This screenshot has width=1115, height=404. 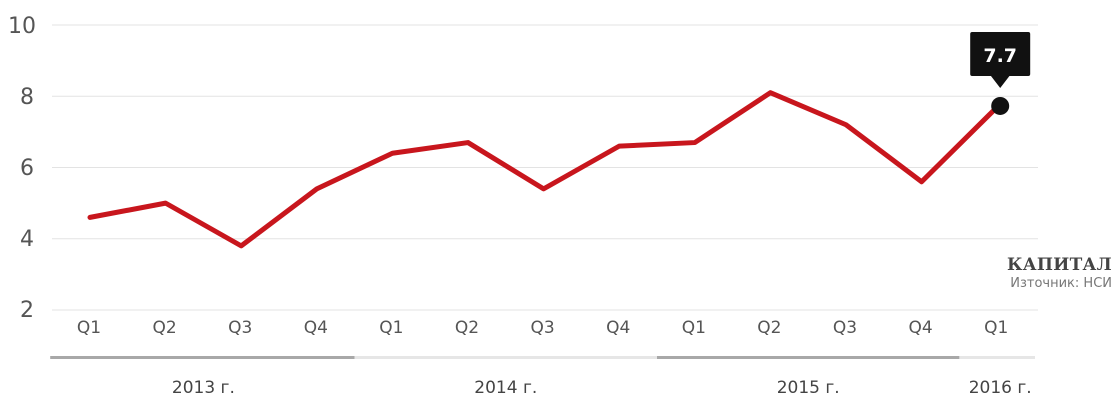 I want to click on callout-box, so click(x=1000, y=54).